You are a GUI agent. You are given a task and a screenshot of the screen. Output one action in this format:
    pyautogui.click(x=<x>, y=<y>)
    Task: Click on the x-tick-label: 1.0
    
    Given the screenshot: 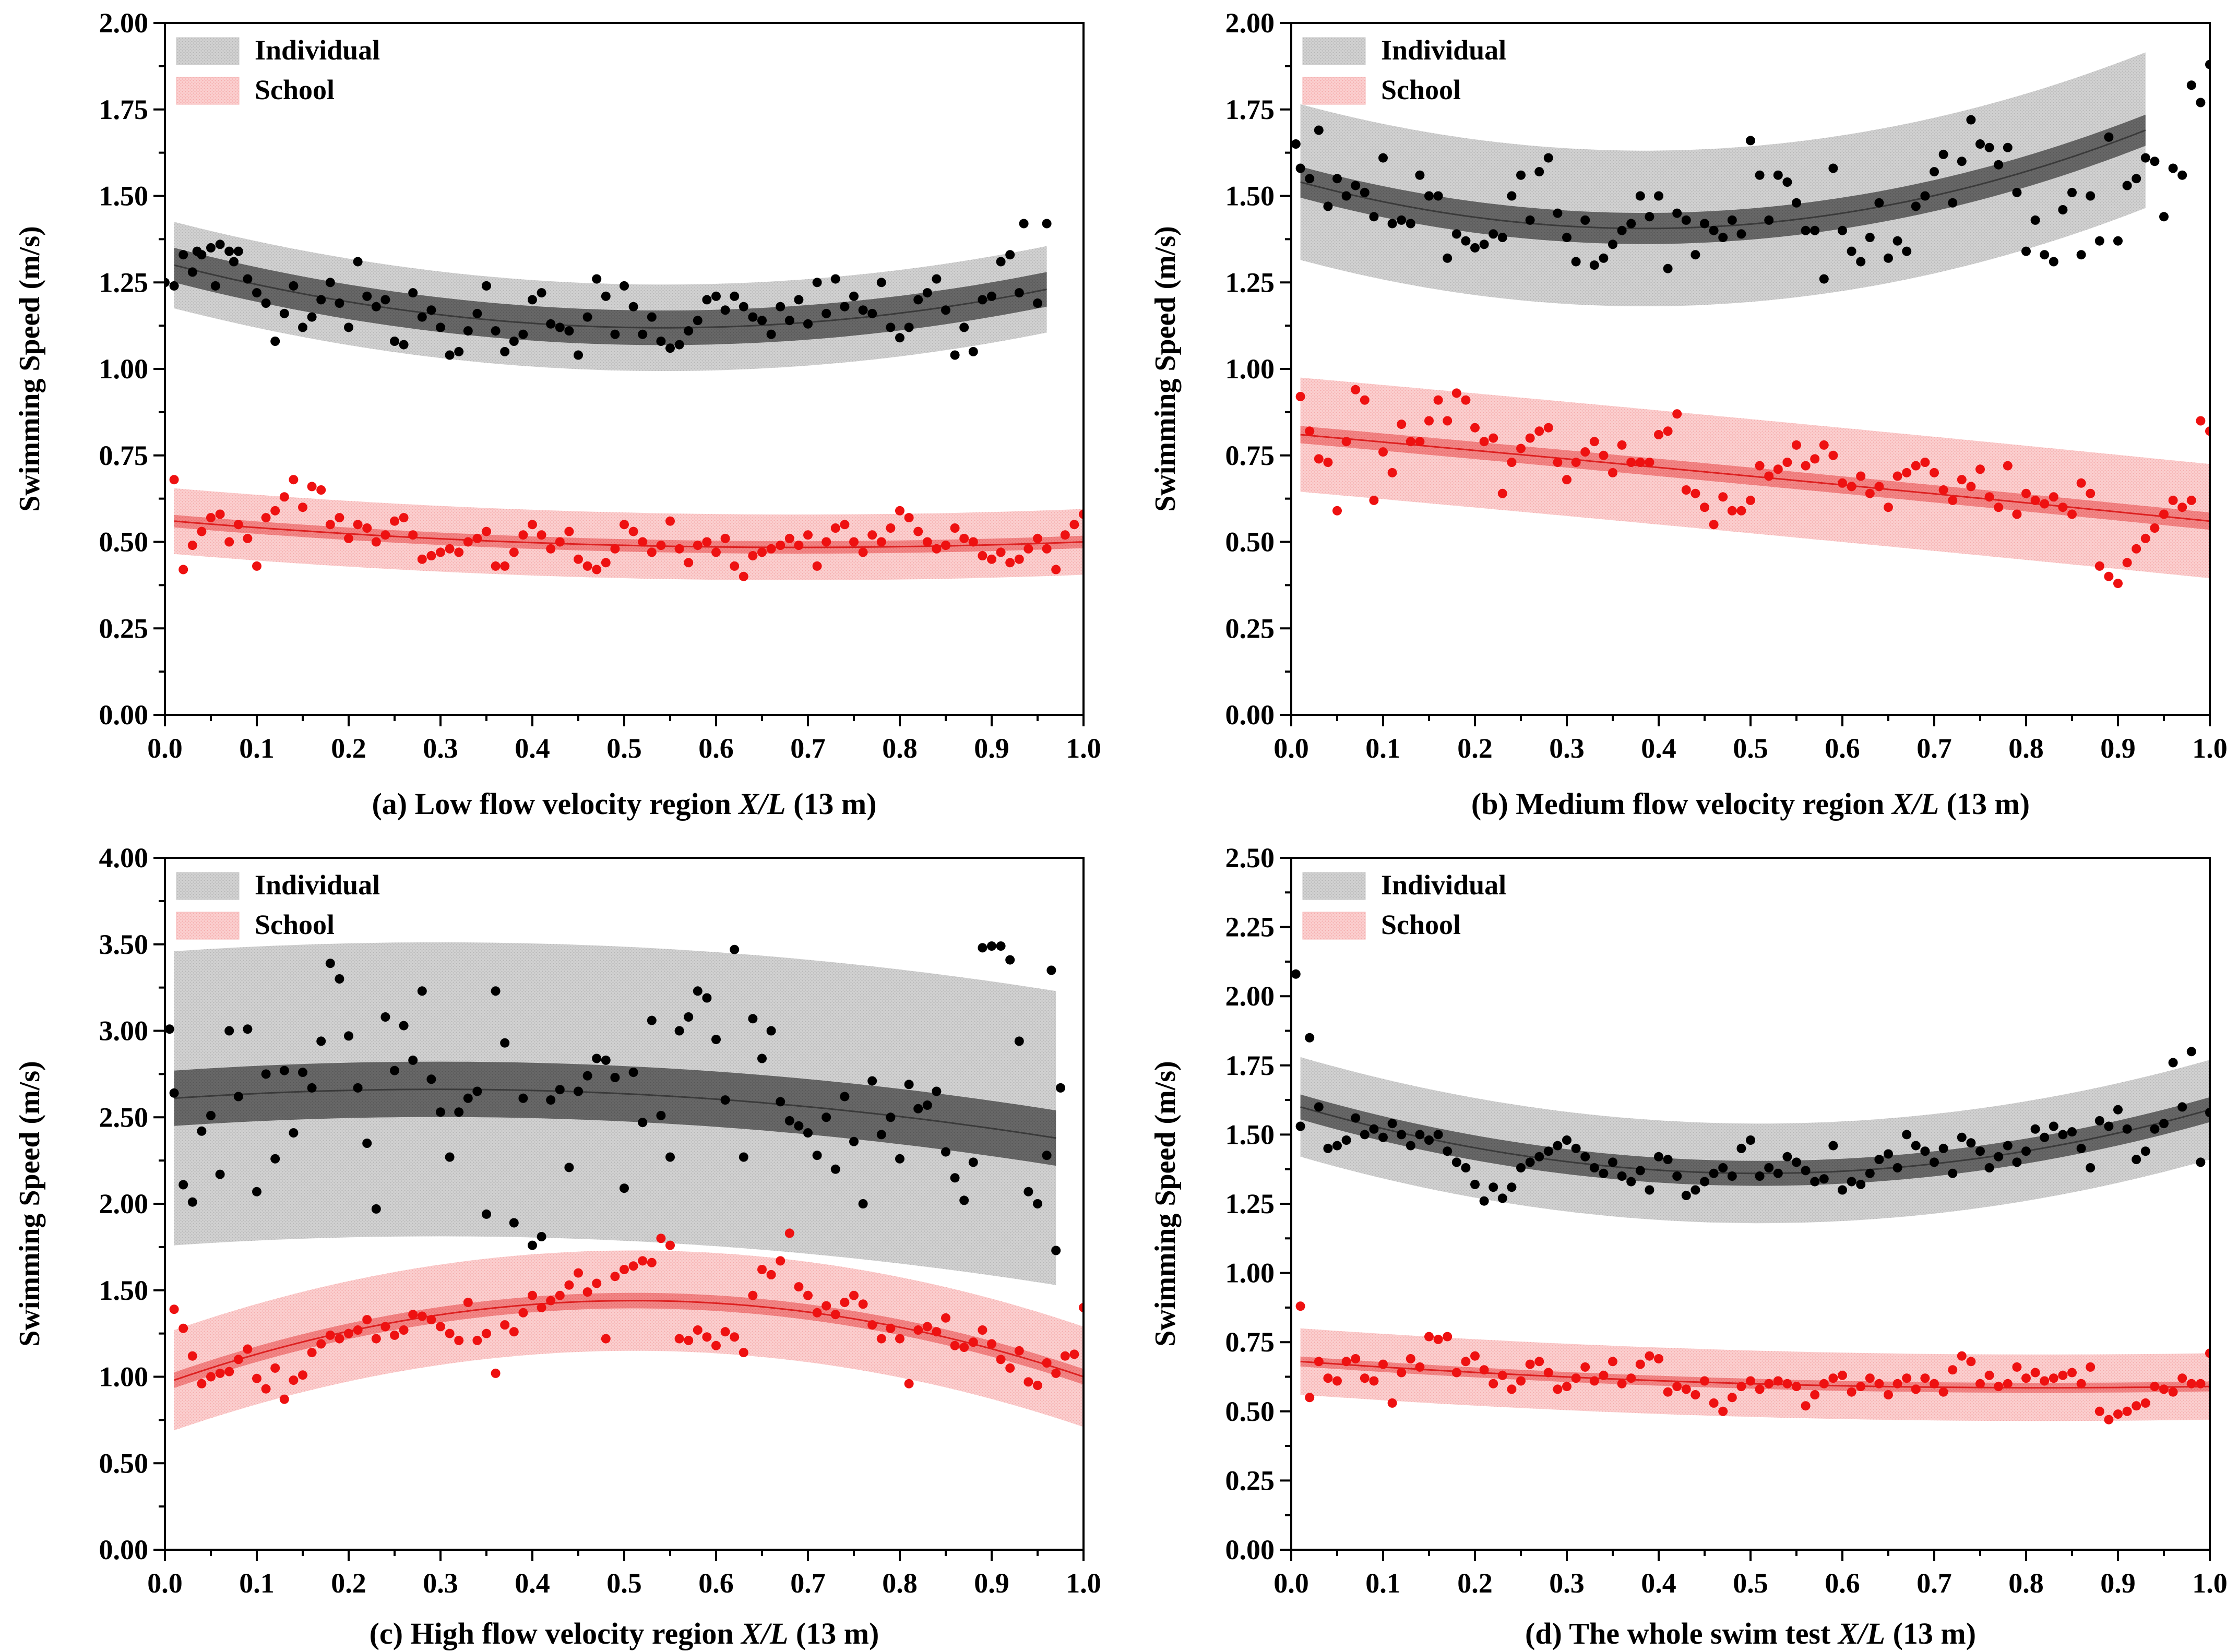 What is the action you would take?
    pyautogui.click(x=2210, y=1583)
    